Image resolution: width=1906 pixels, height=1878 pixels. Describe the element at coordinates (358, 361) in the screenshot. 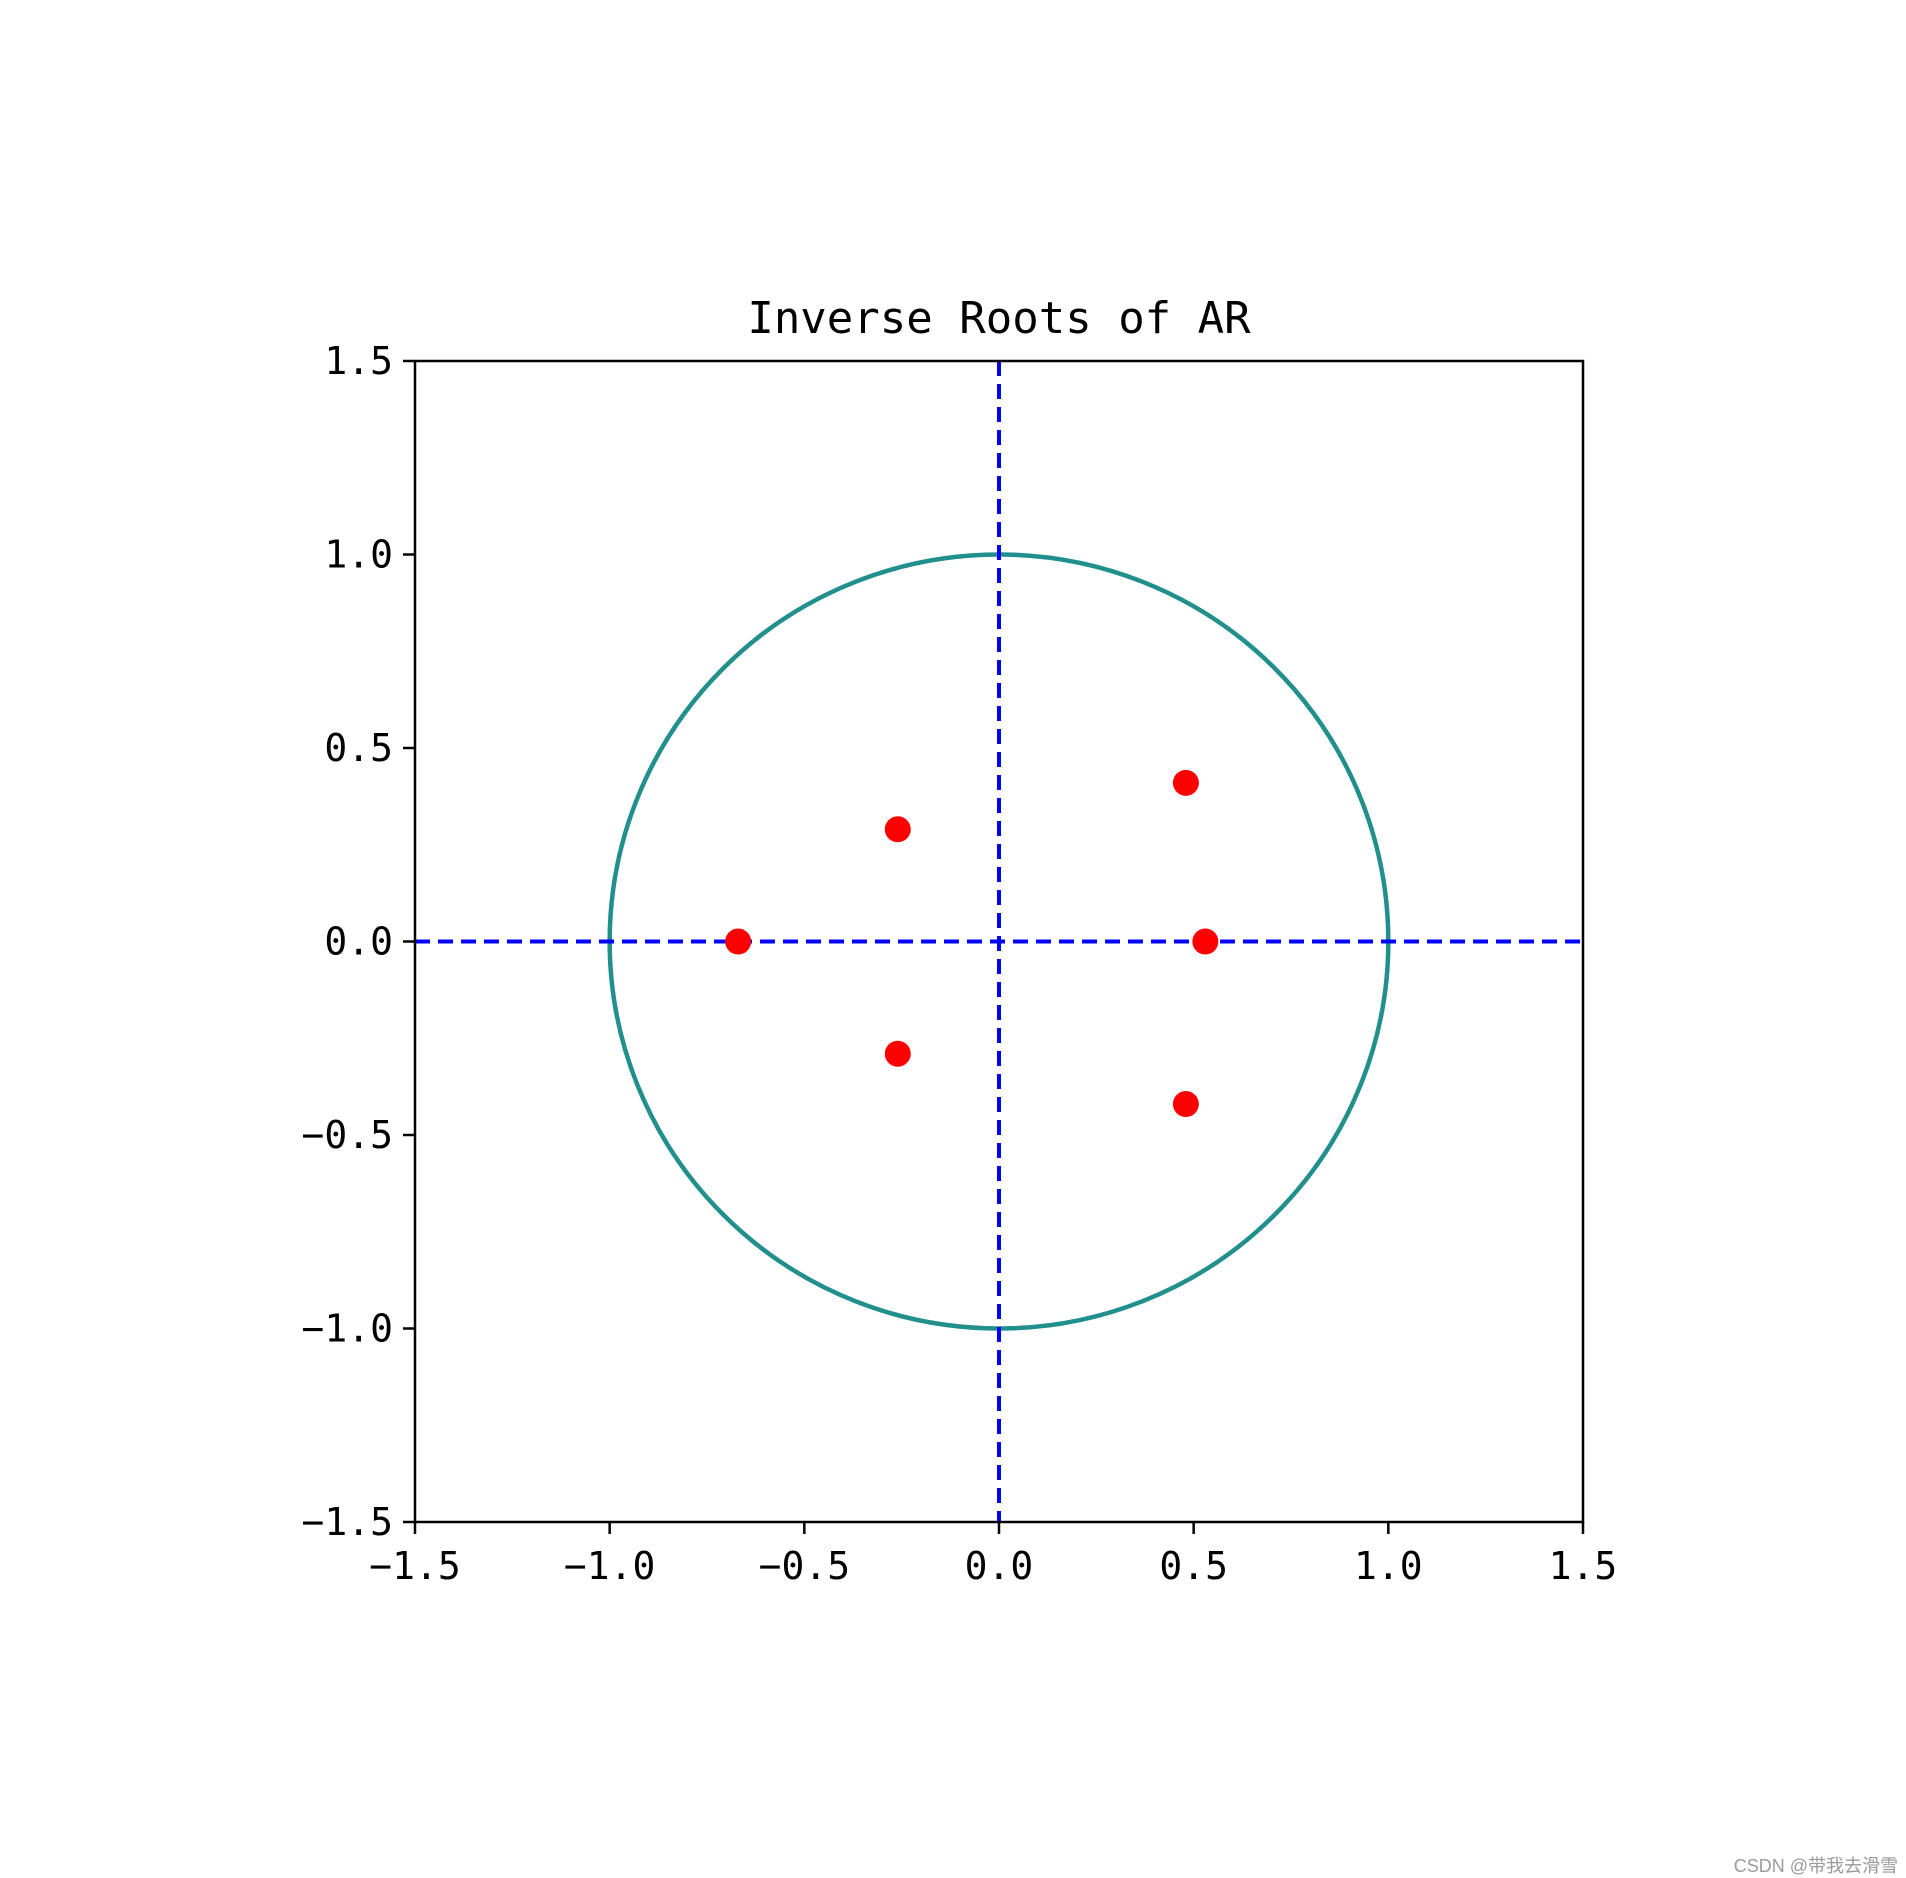

I see `y-tick-label: 1.5` at that location.